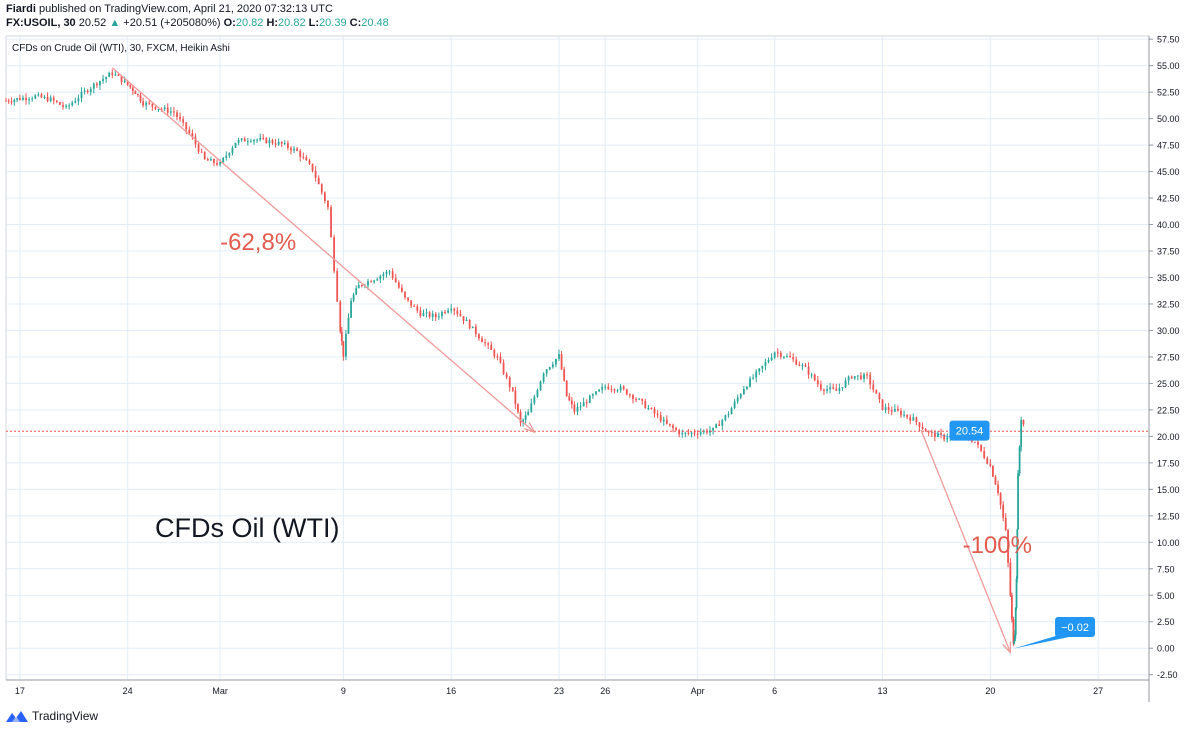 This screenshot has width=1200, height=731. What do you see at coordinates (451, 691) in the screenshot?
I see `x-tick-label: 16` at bounding box center [451, 691].